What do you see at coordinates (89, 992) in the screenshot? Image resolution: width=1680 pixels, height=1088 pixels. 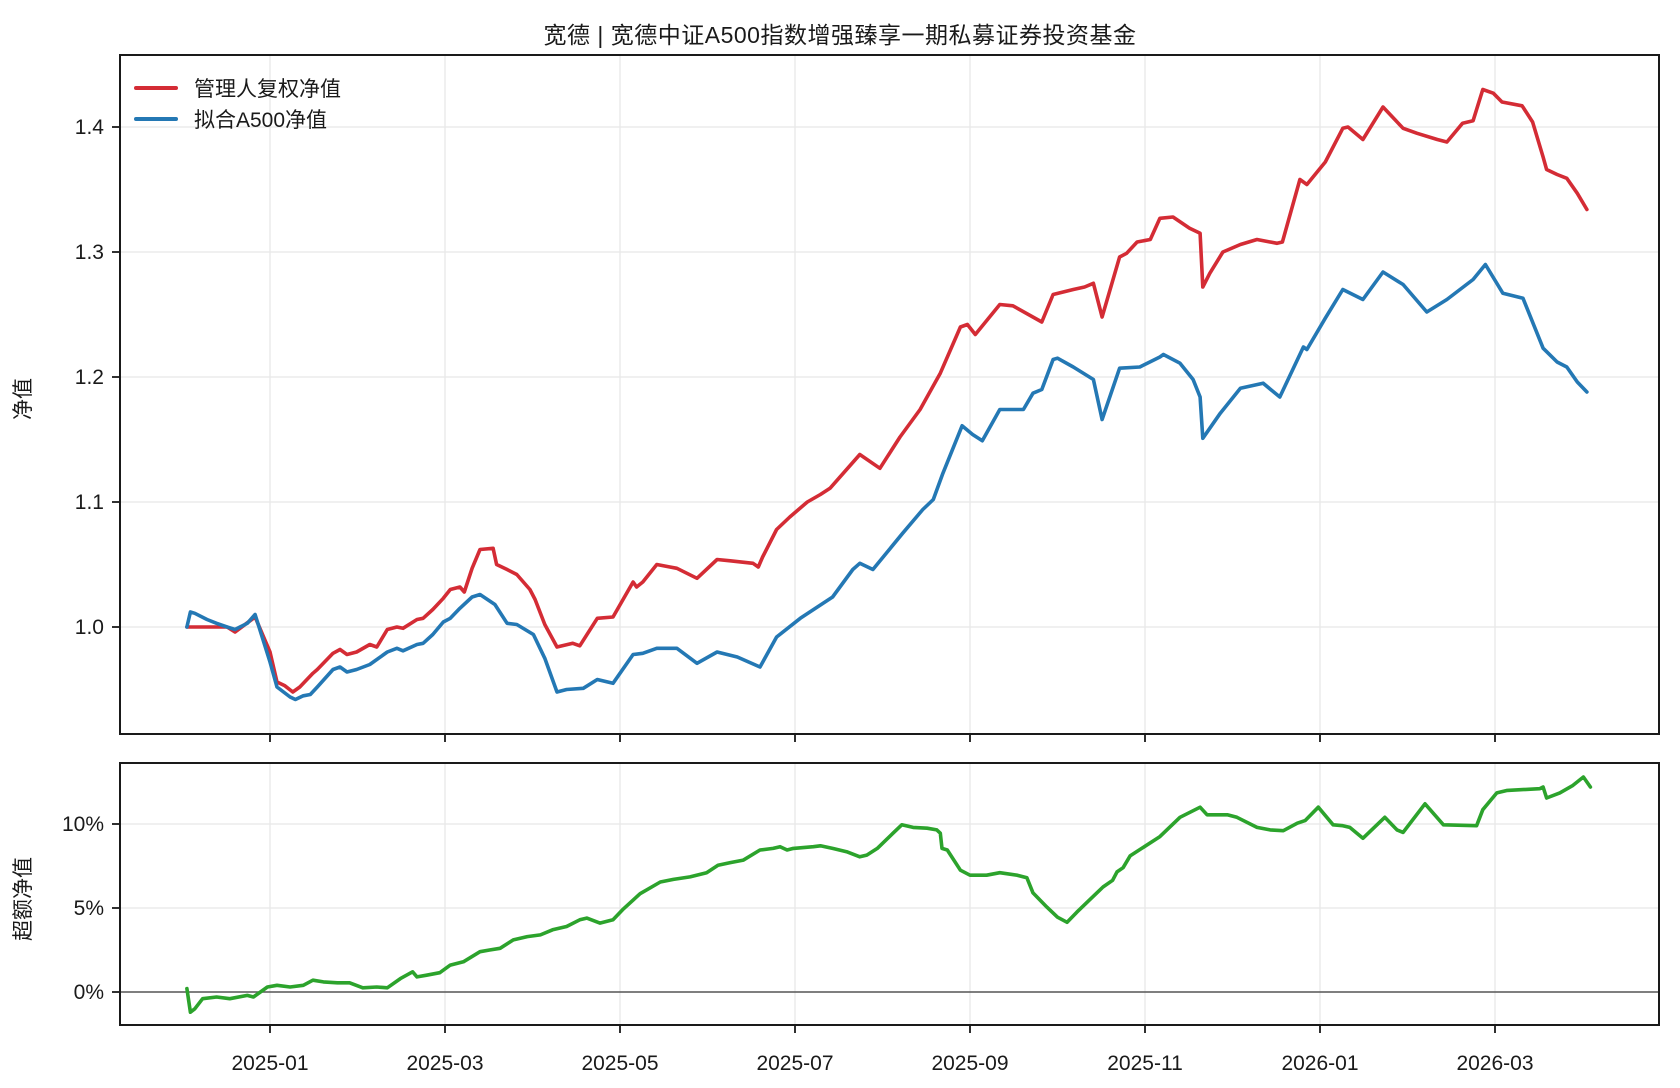 I see `excess-y-tick-label: 0%` at bounding box center [89, 992].